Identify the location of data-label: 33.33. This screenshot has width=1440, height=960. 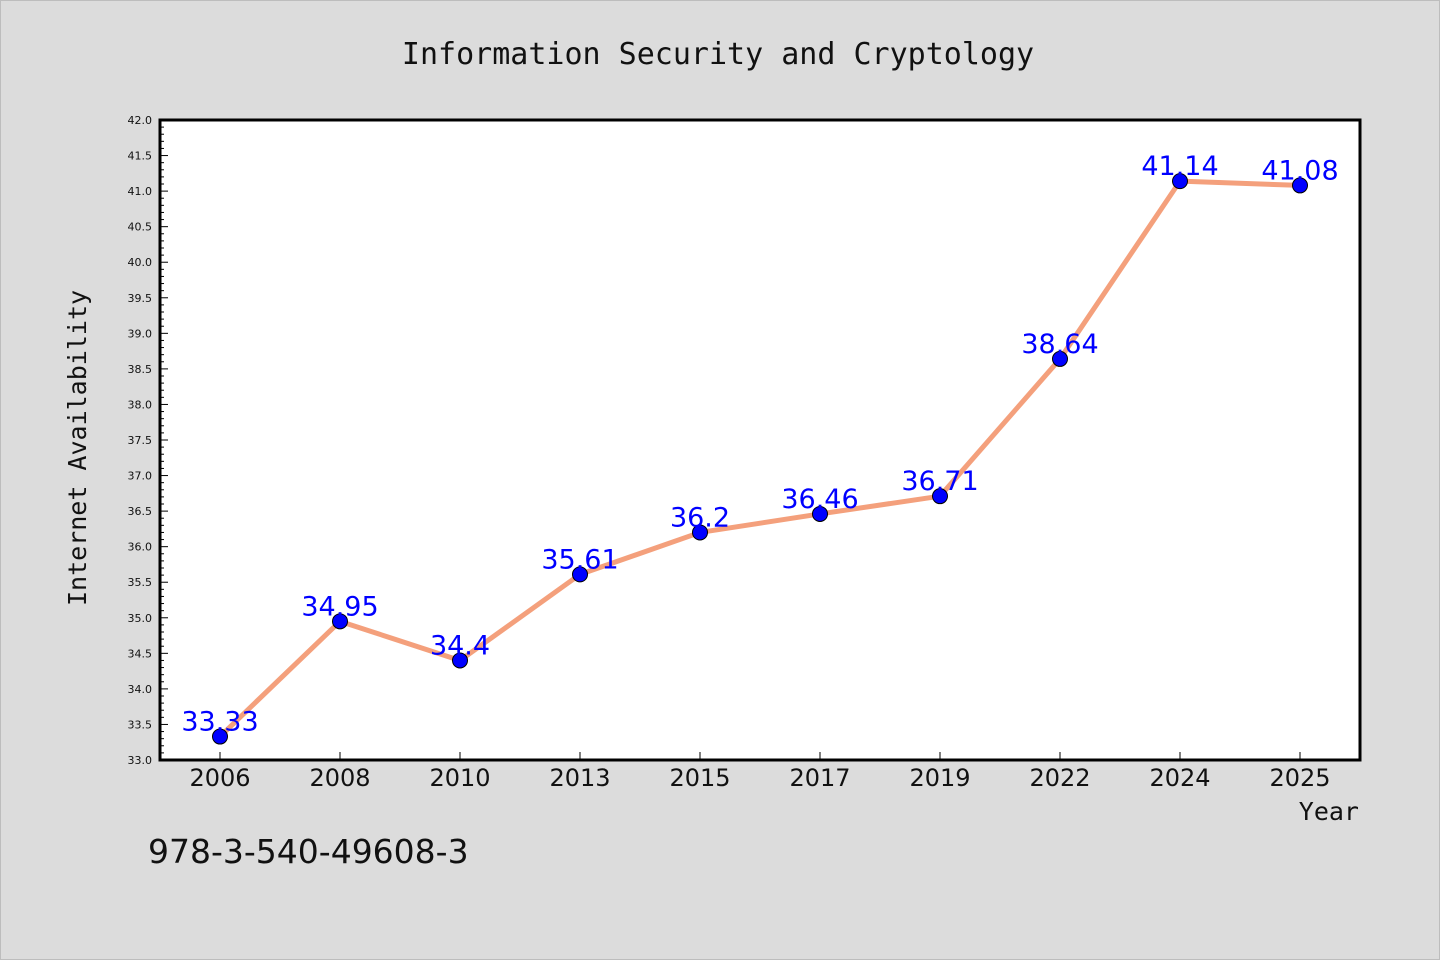
(219, 722).